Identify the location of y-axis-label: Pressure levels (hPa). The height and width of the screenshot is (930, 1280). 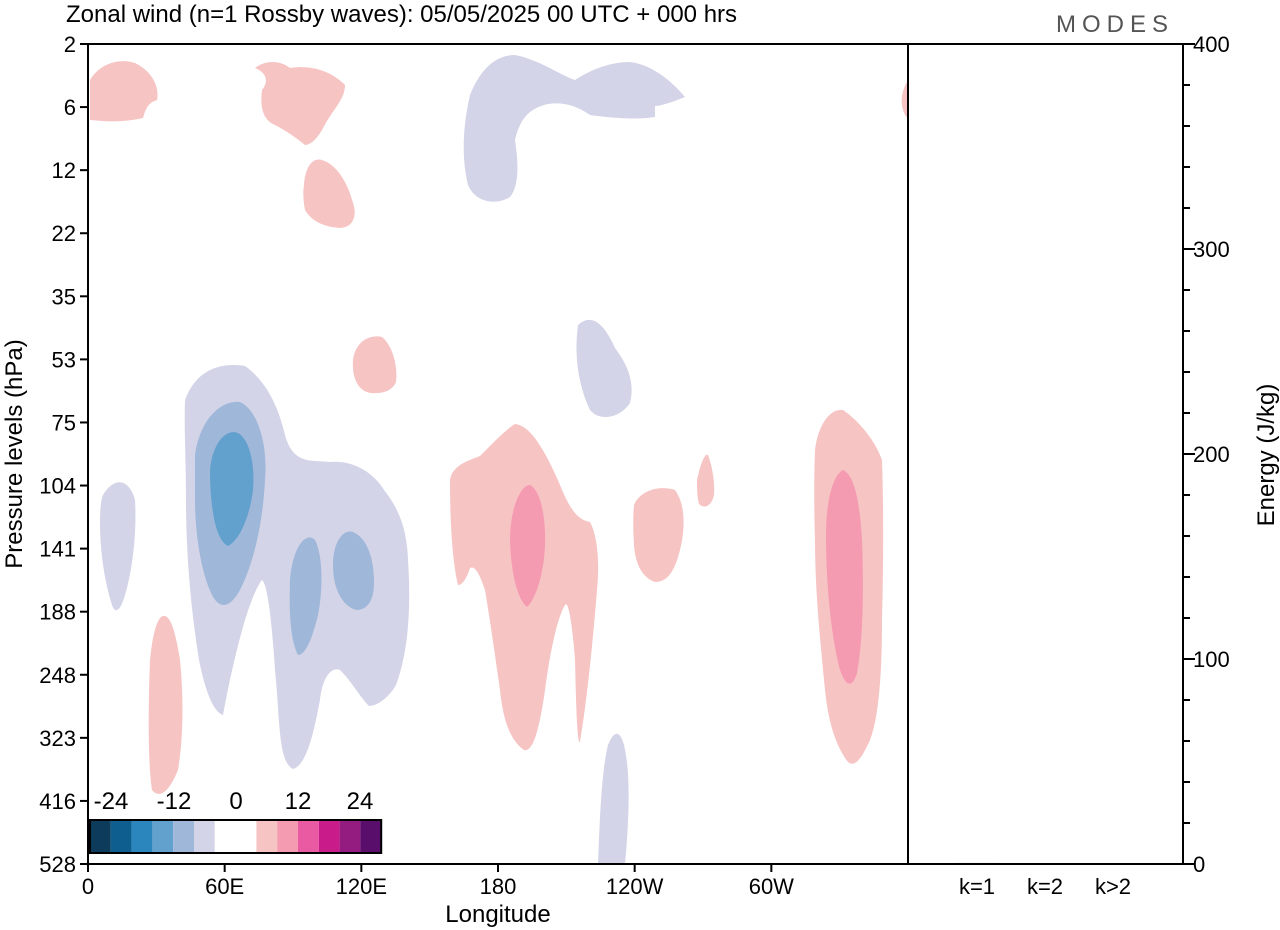
(14, 453).